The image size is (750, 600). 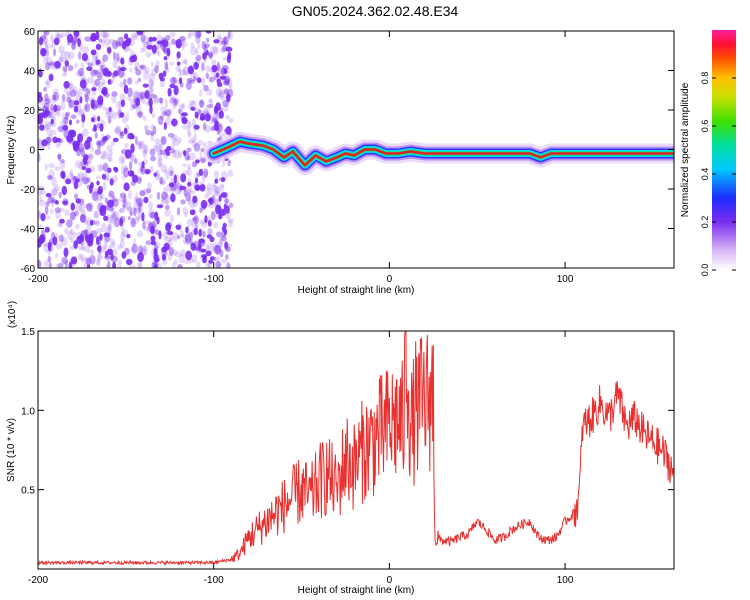 I want to click on x-tick-label: 0, so click(x=390, y=580).